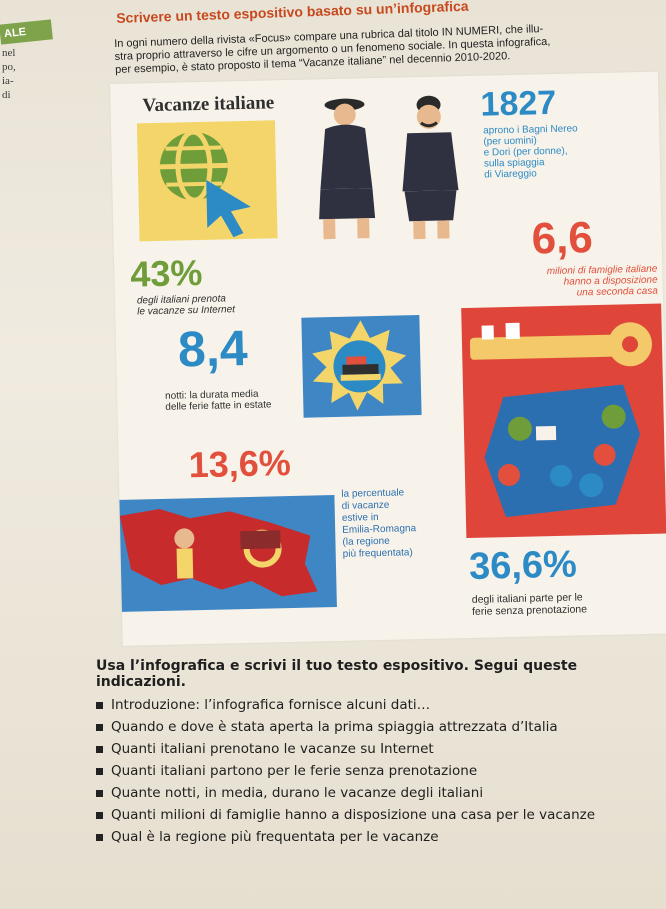 This screenshot has width=666, height=909. I want to click on key-house-icon, so click(563, 421).